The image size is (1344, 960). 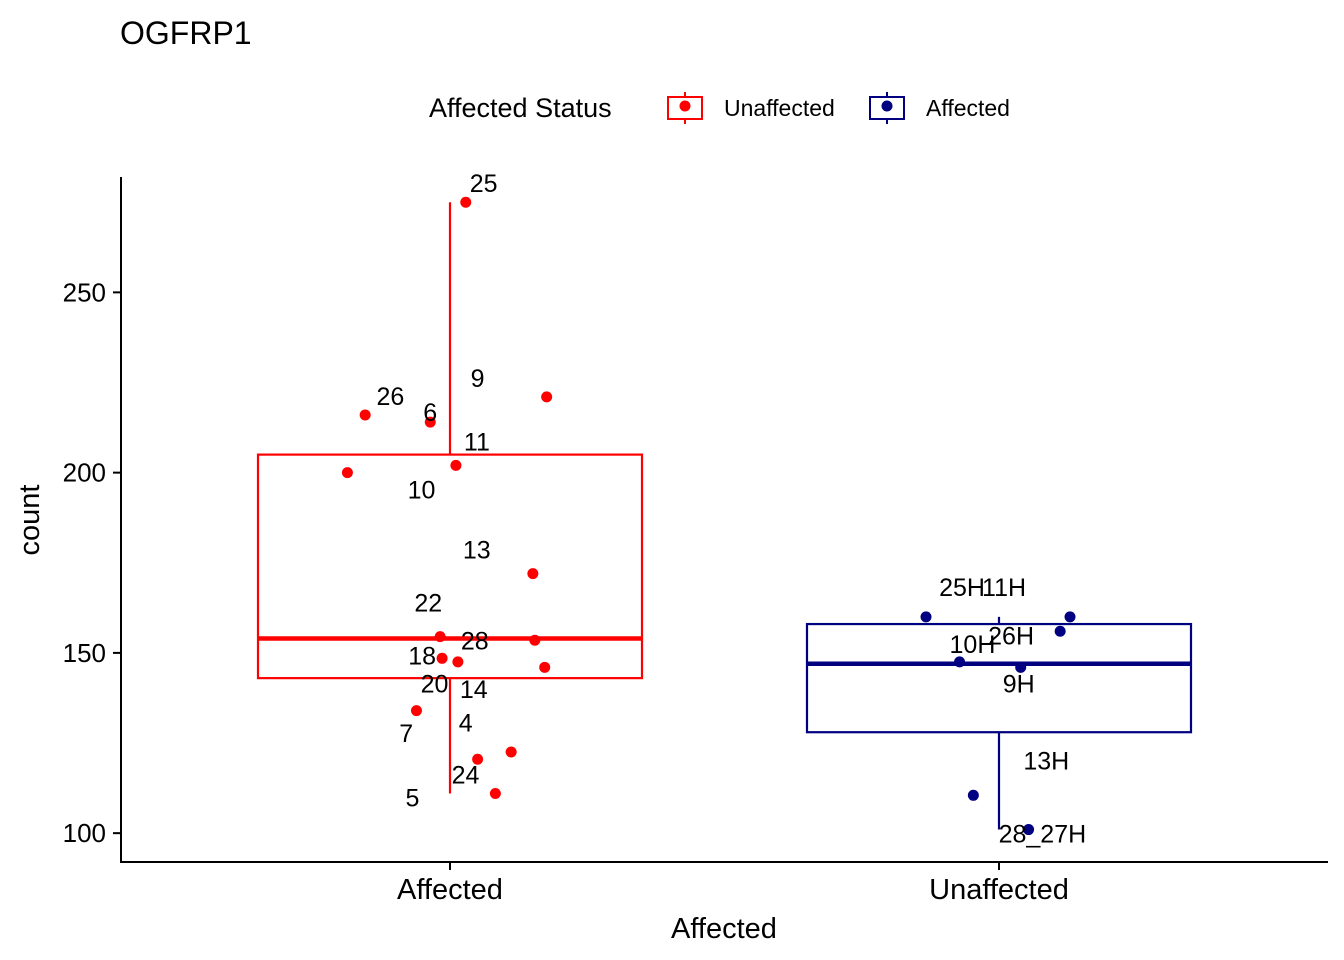 What do you see at coordinates (428, 604) in the screenshot?
I see `point-label: 22` at bounding box center [428, 604].